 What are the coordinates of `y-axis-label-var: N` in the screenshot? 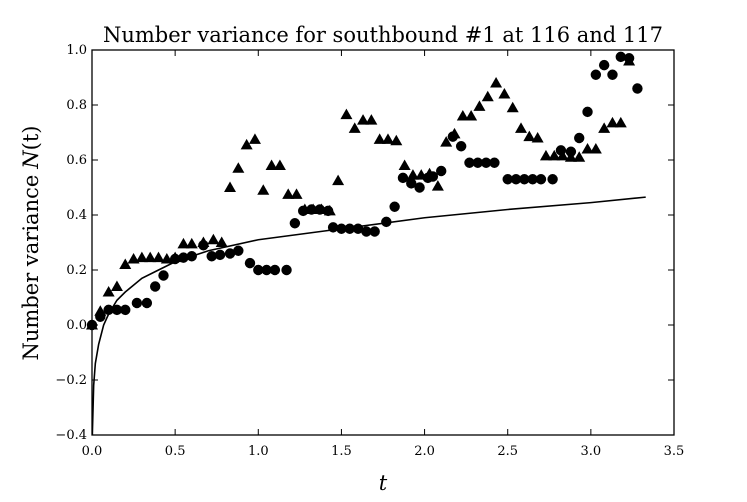 It's located at (31, 160).